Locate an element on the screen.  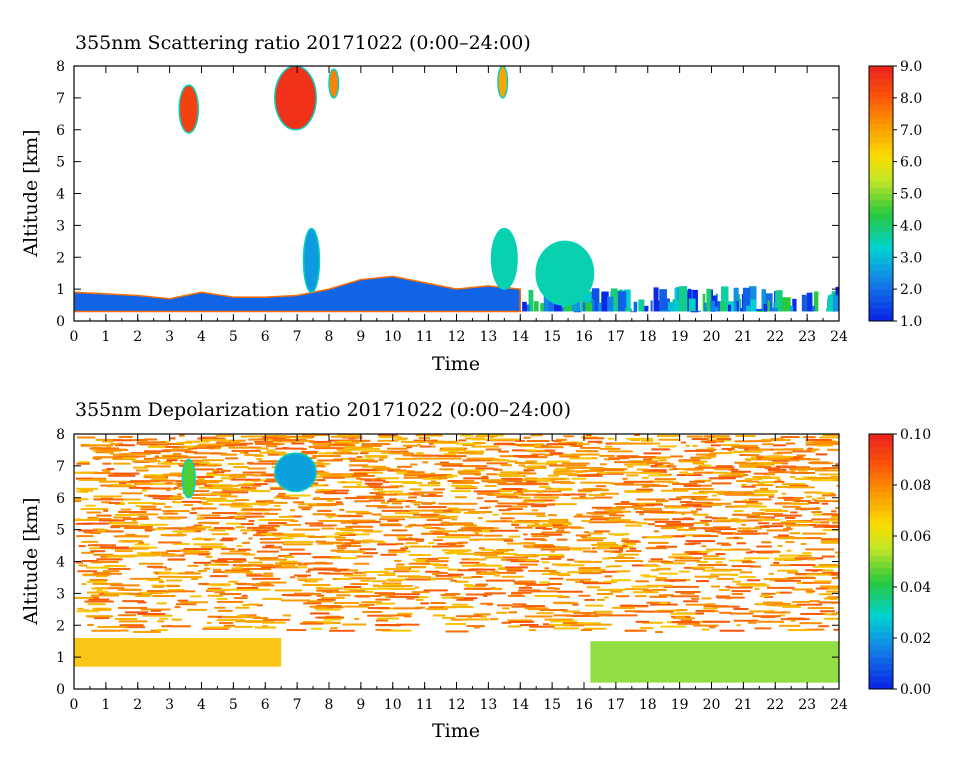
x-tick-label: 14 is located at coordinates (520, 705).